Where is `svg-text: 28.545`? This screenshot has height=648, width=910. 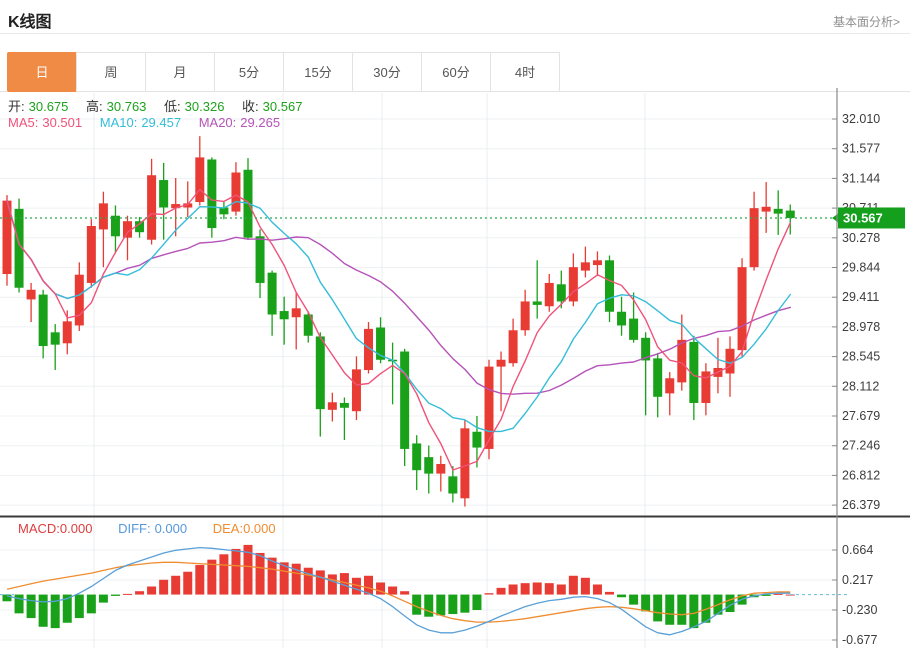 svg-text: 28.545 is located at coordinates (861, 357).